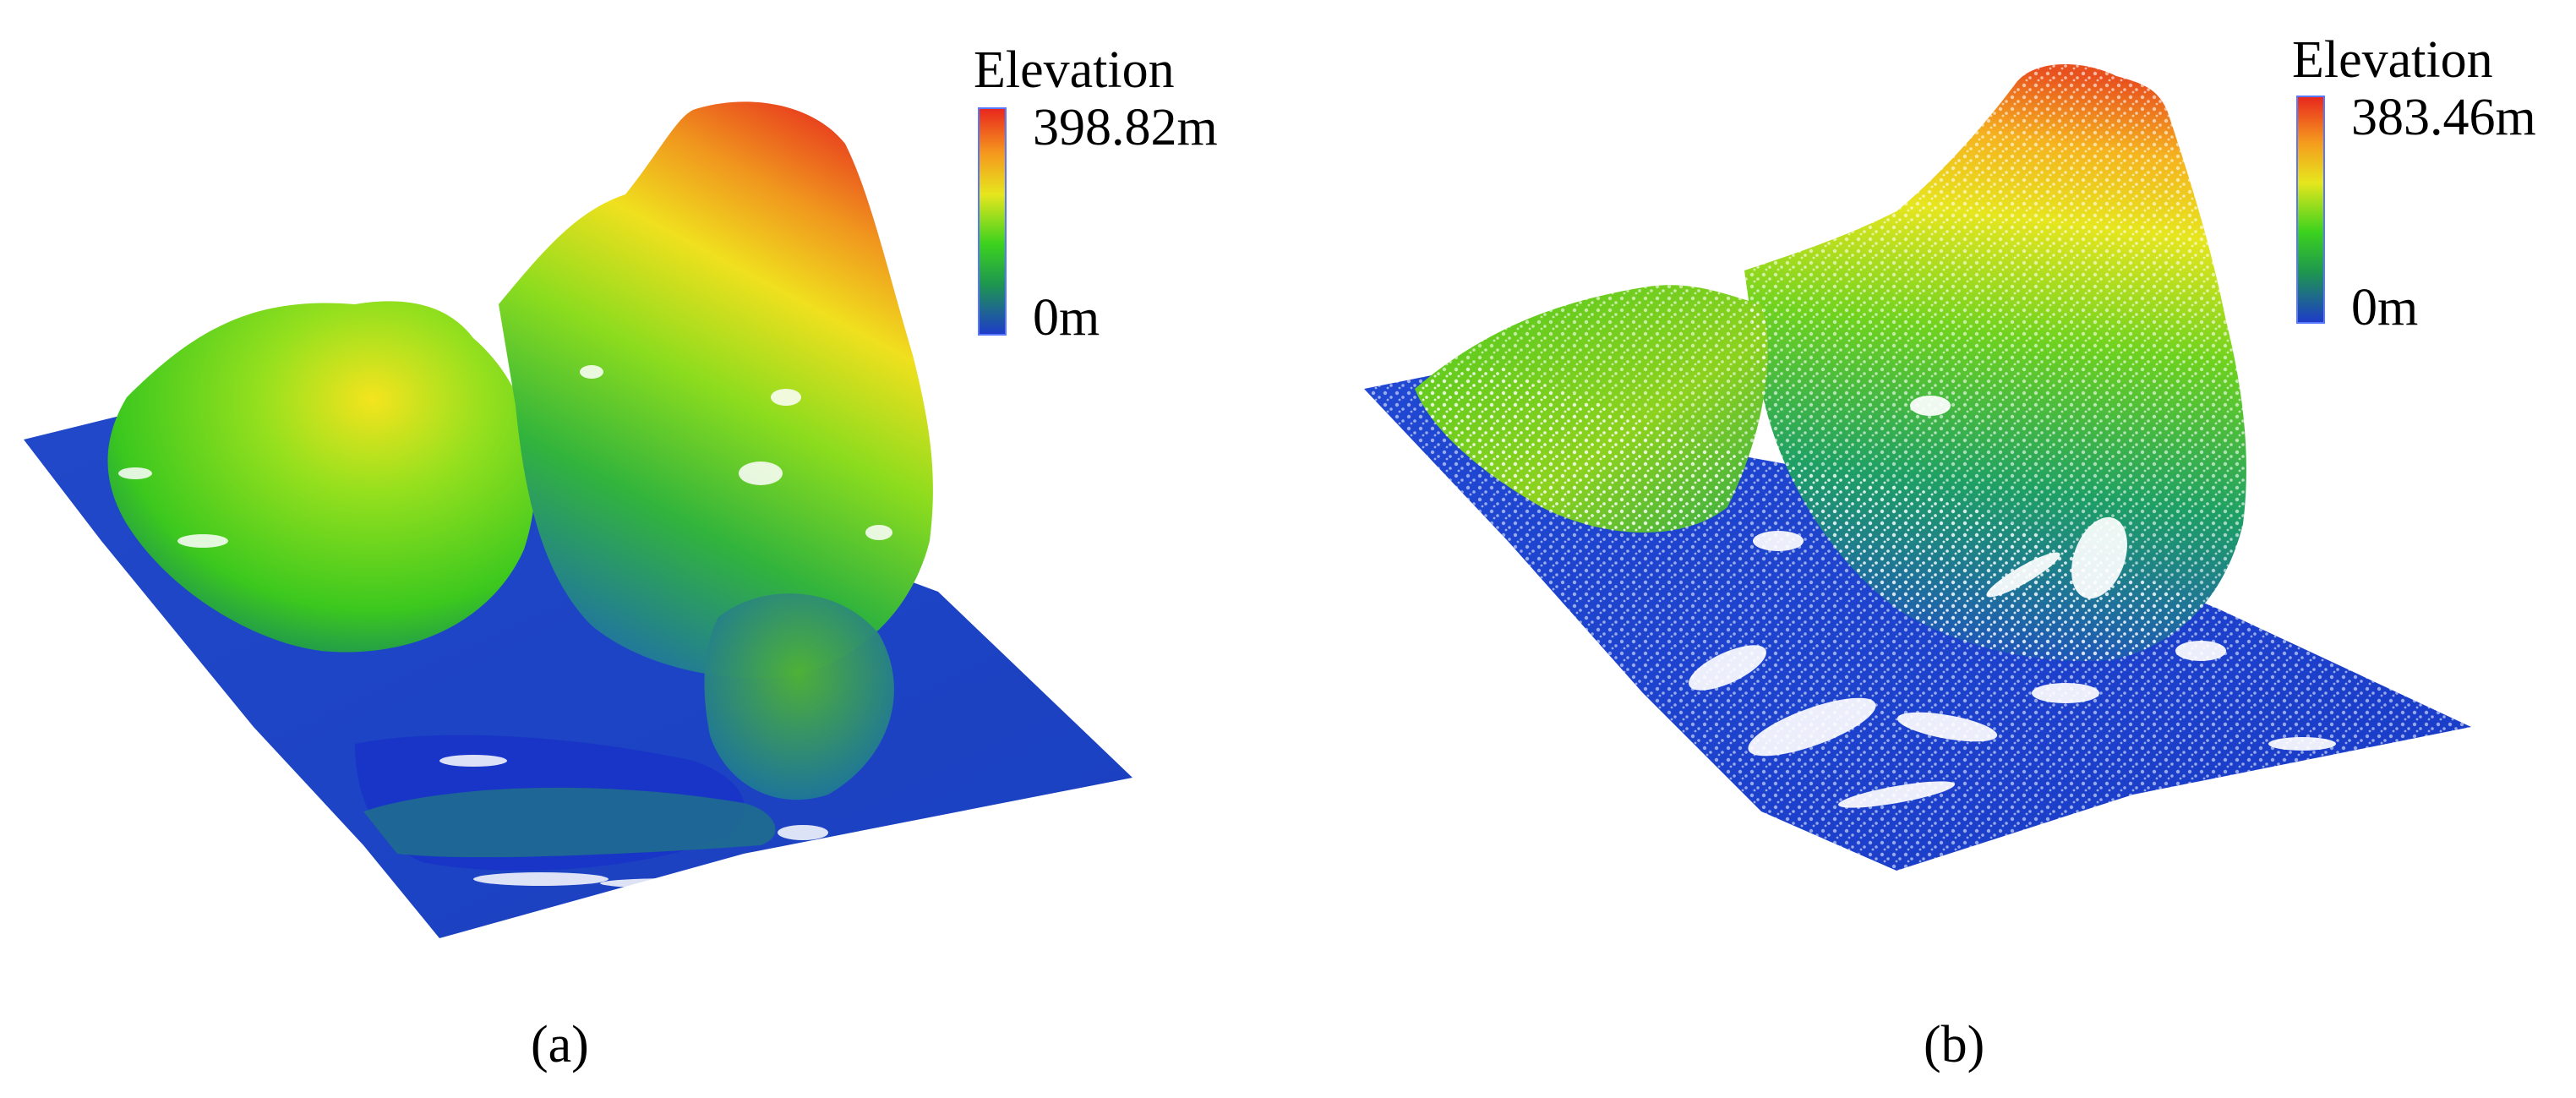 This screenshot has width=2576, height=1098. What do you see at coordinates (569, 823) in the screenshot?
I see `treeline` at bounding box center [569, 823].